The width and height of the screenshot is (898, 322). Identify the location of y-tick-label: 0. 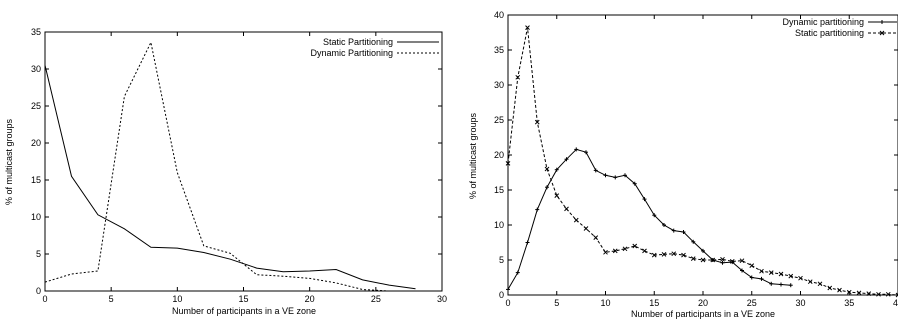
(501, 295).